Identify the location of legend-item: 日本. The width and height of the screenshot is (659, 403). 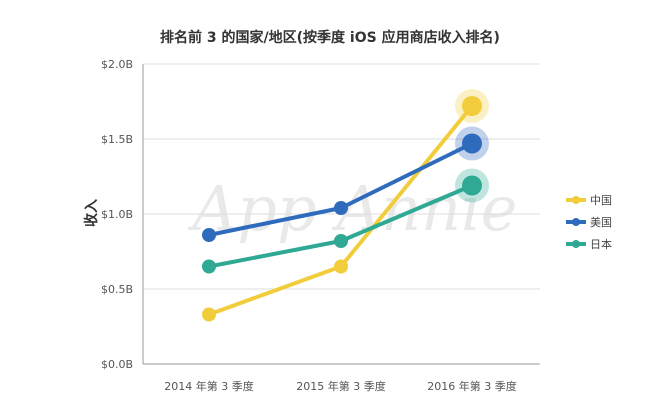
(589, 244).